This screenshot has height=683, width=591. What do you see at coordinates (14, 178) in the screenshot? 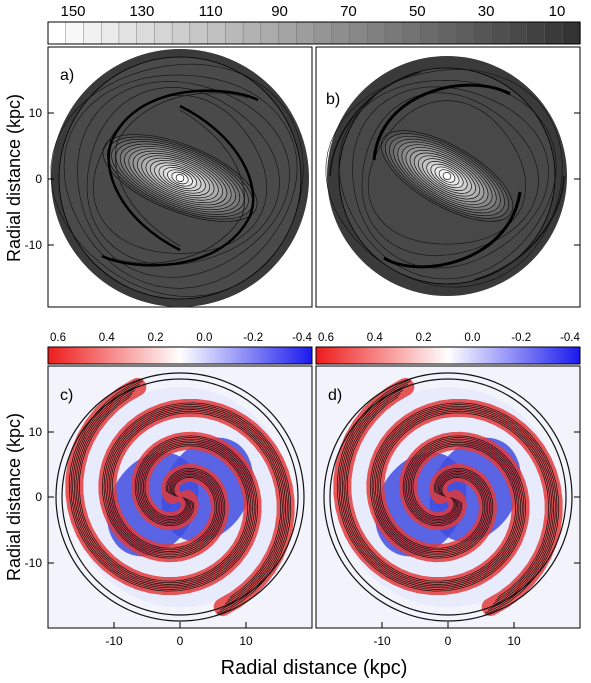
I see `y-axis-label-top: Radial distance (kpc)` at bounding box center [14, 178].